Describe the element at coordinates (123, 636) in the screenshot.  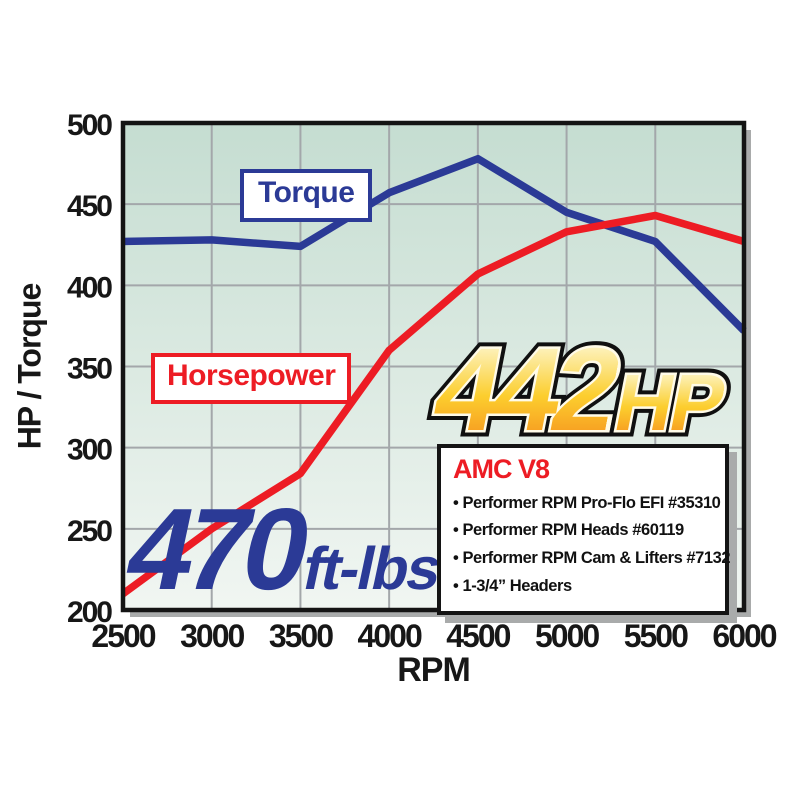
I see `x-tick-label: 2500` at that location.